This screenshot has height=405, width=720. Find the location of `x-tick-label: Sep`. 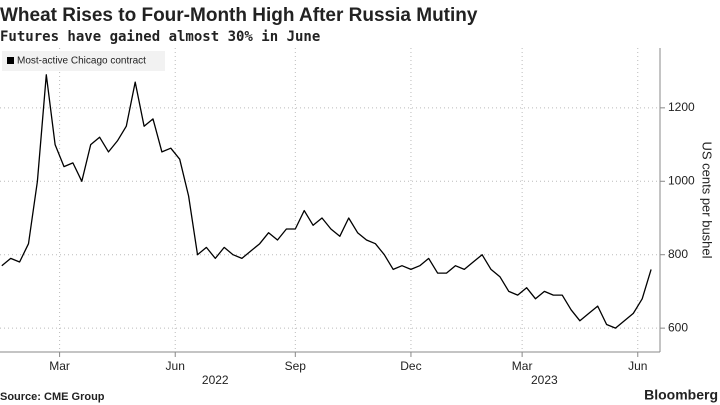

x-tick-label: Sep is located at coordinates (296, 366).